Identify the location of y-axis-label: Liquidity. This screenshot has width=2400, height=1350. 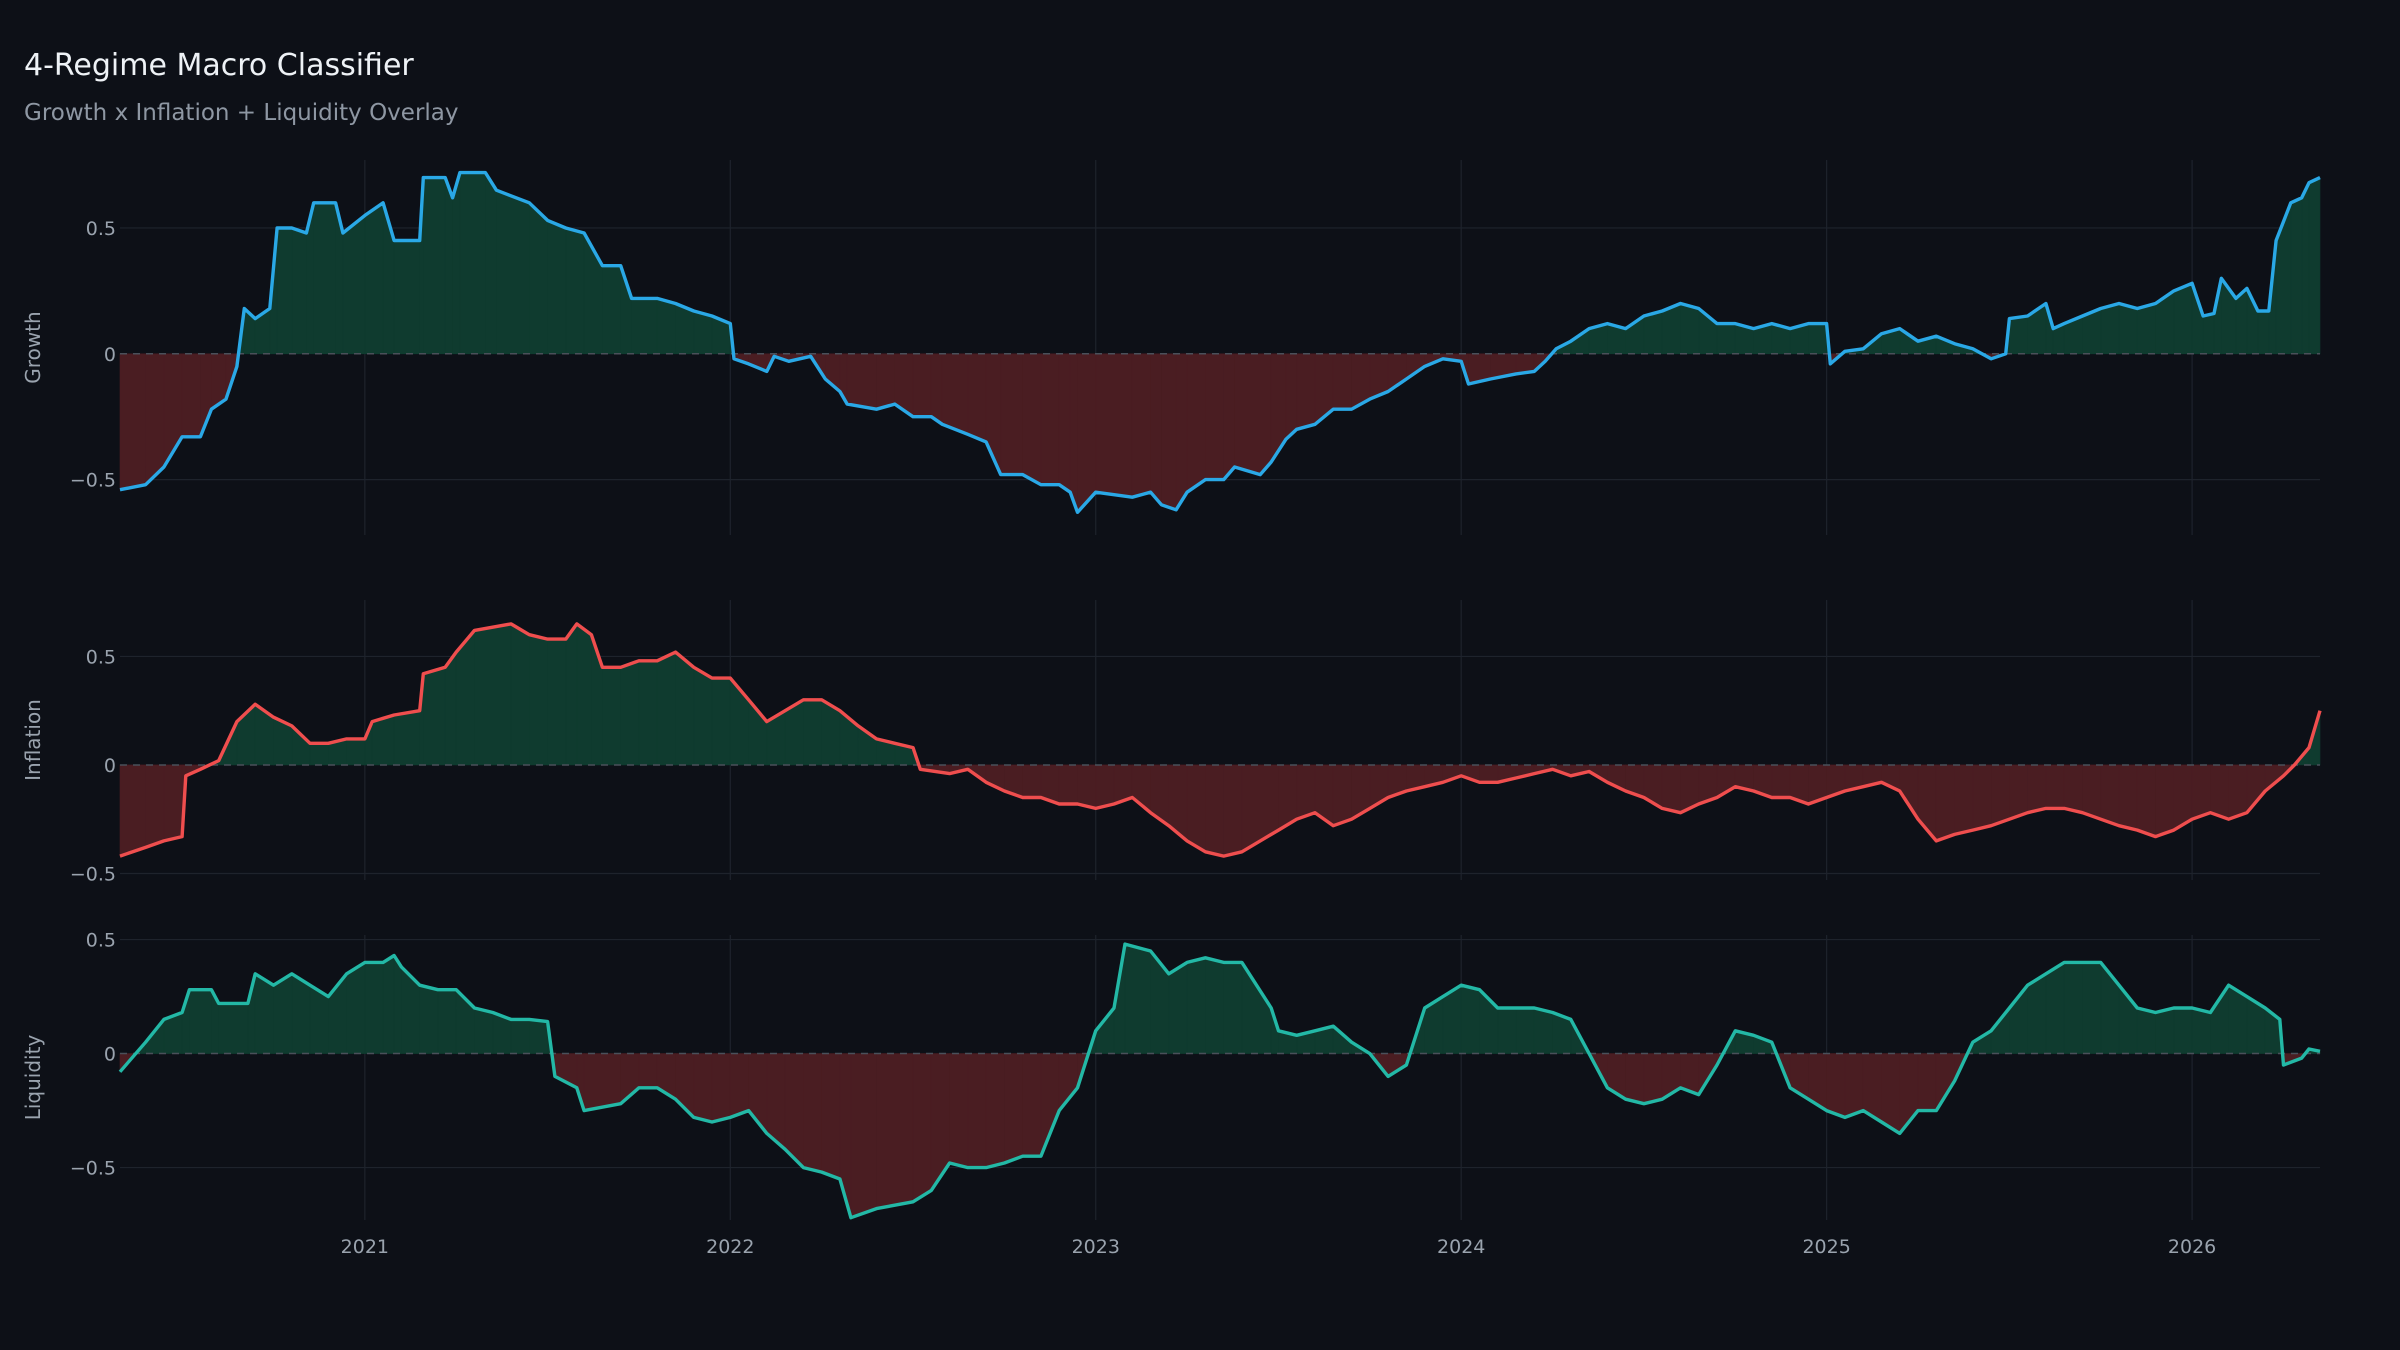
(33, 1078).